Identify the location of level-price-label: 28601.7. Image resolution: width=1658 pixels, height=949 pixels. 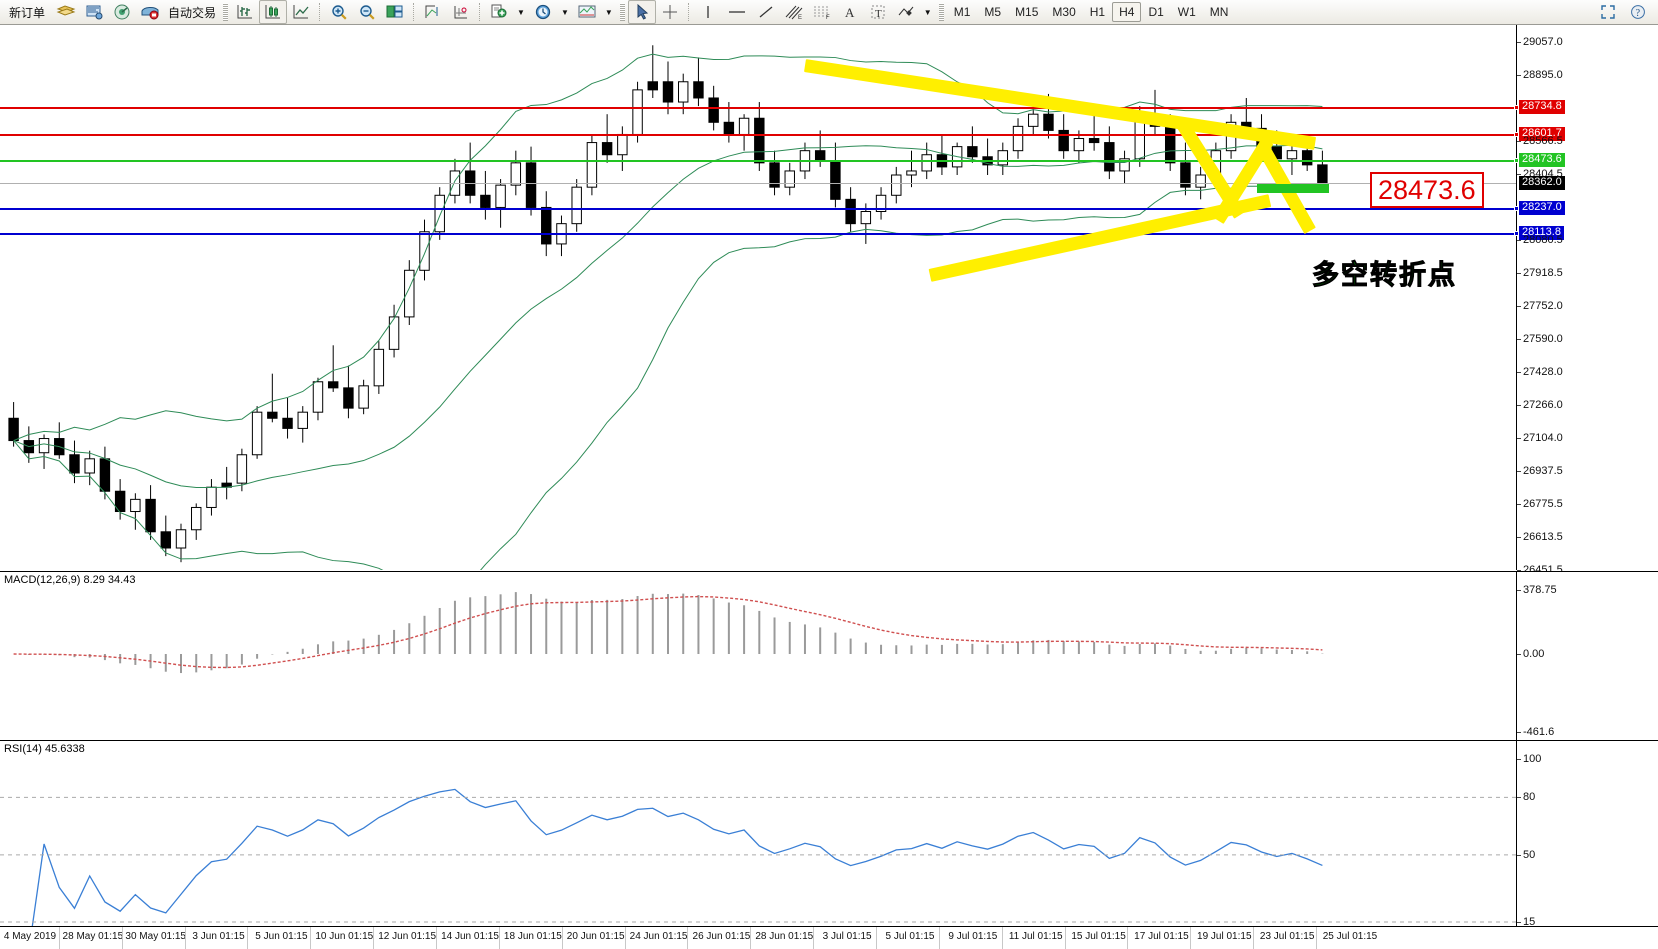
(1539, 134).